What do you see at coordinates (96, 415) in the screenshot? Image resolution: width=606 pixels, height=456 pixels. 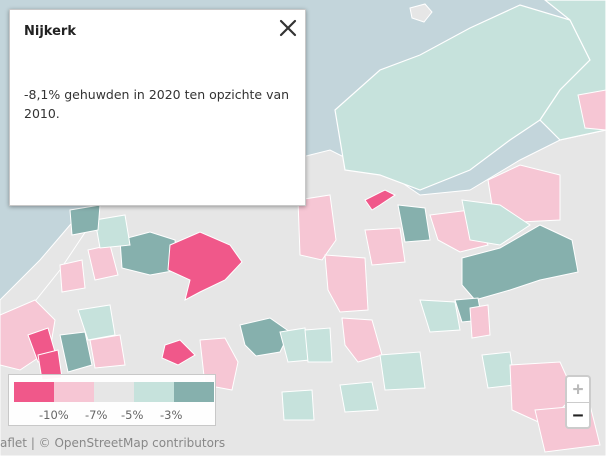 I see `legend-label: -7%` at bounding box center [96, 415].